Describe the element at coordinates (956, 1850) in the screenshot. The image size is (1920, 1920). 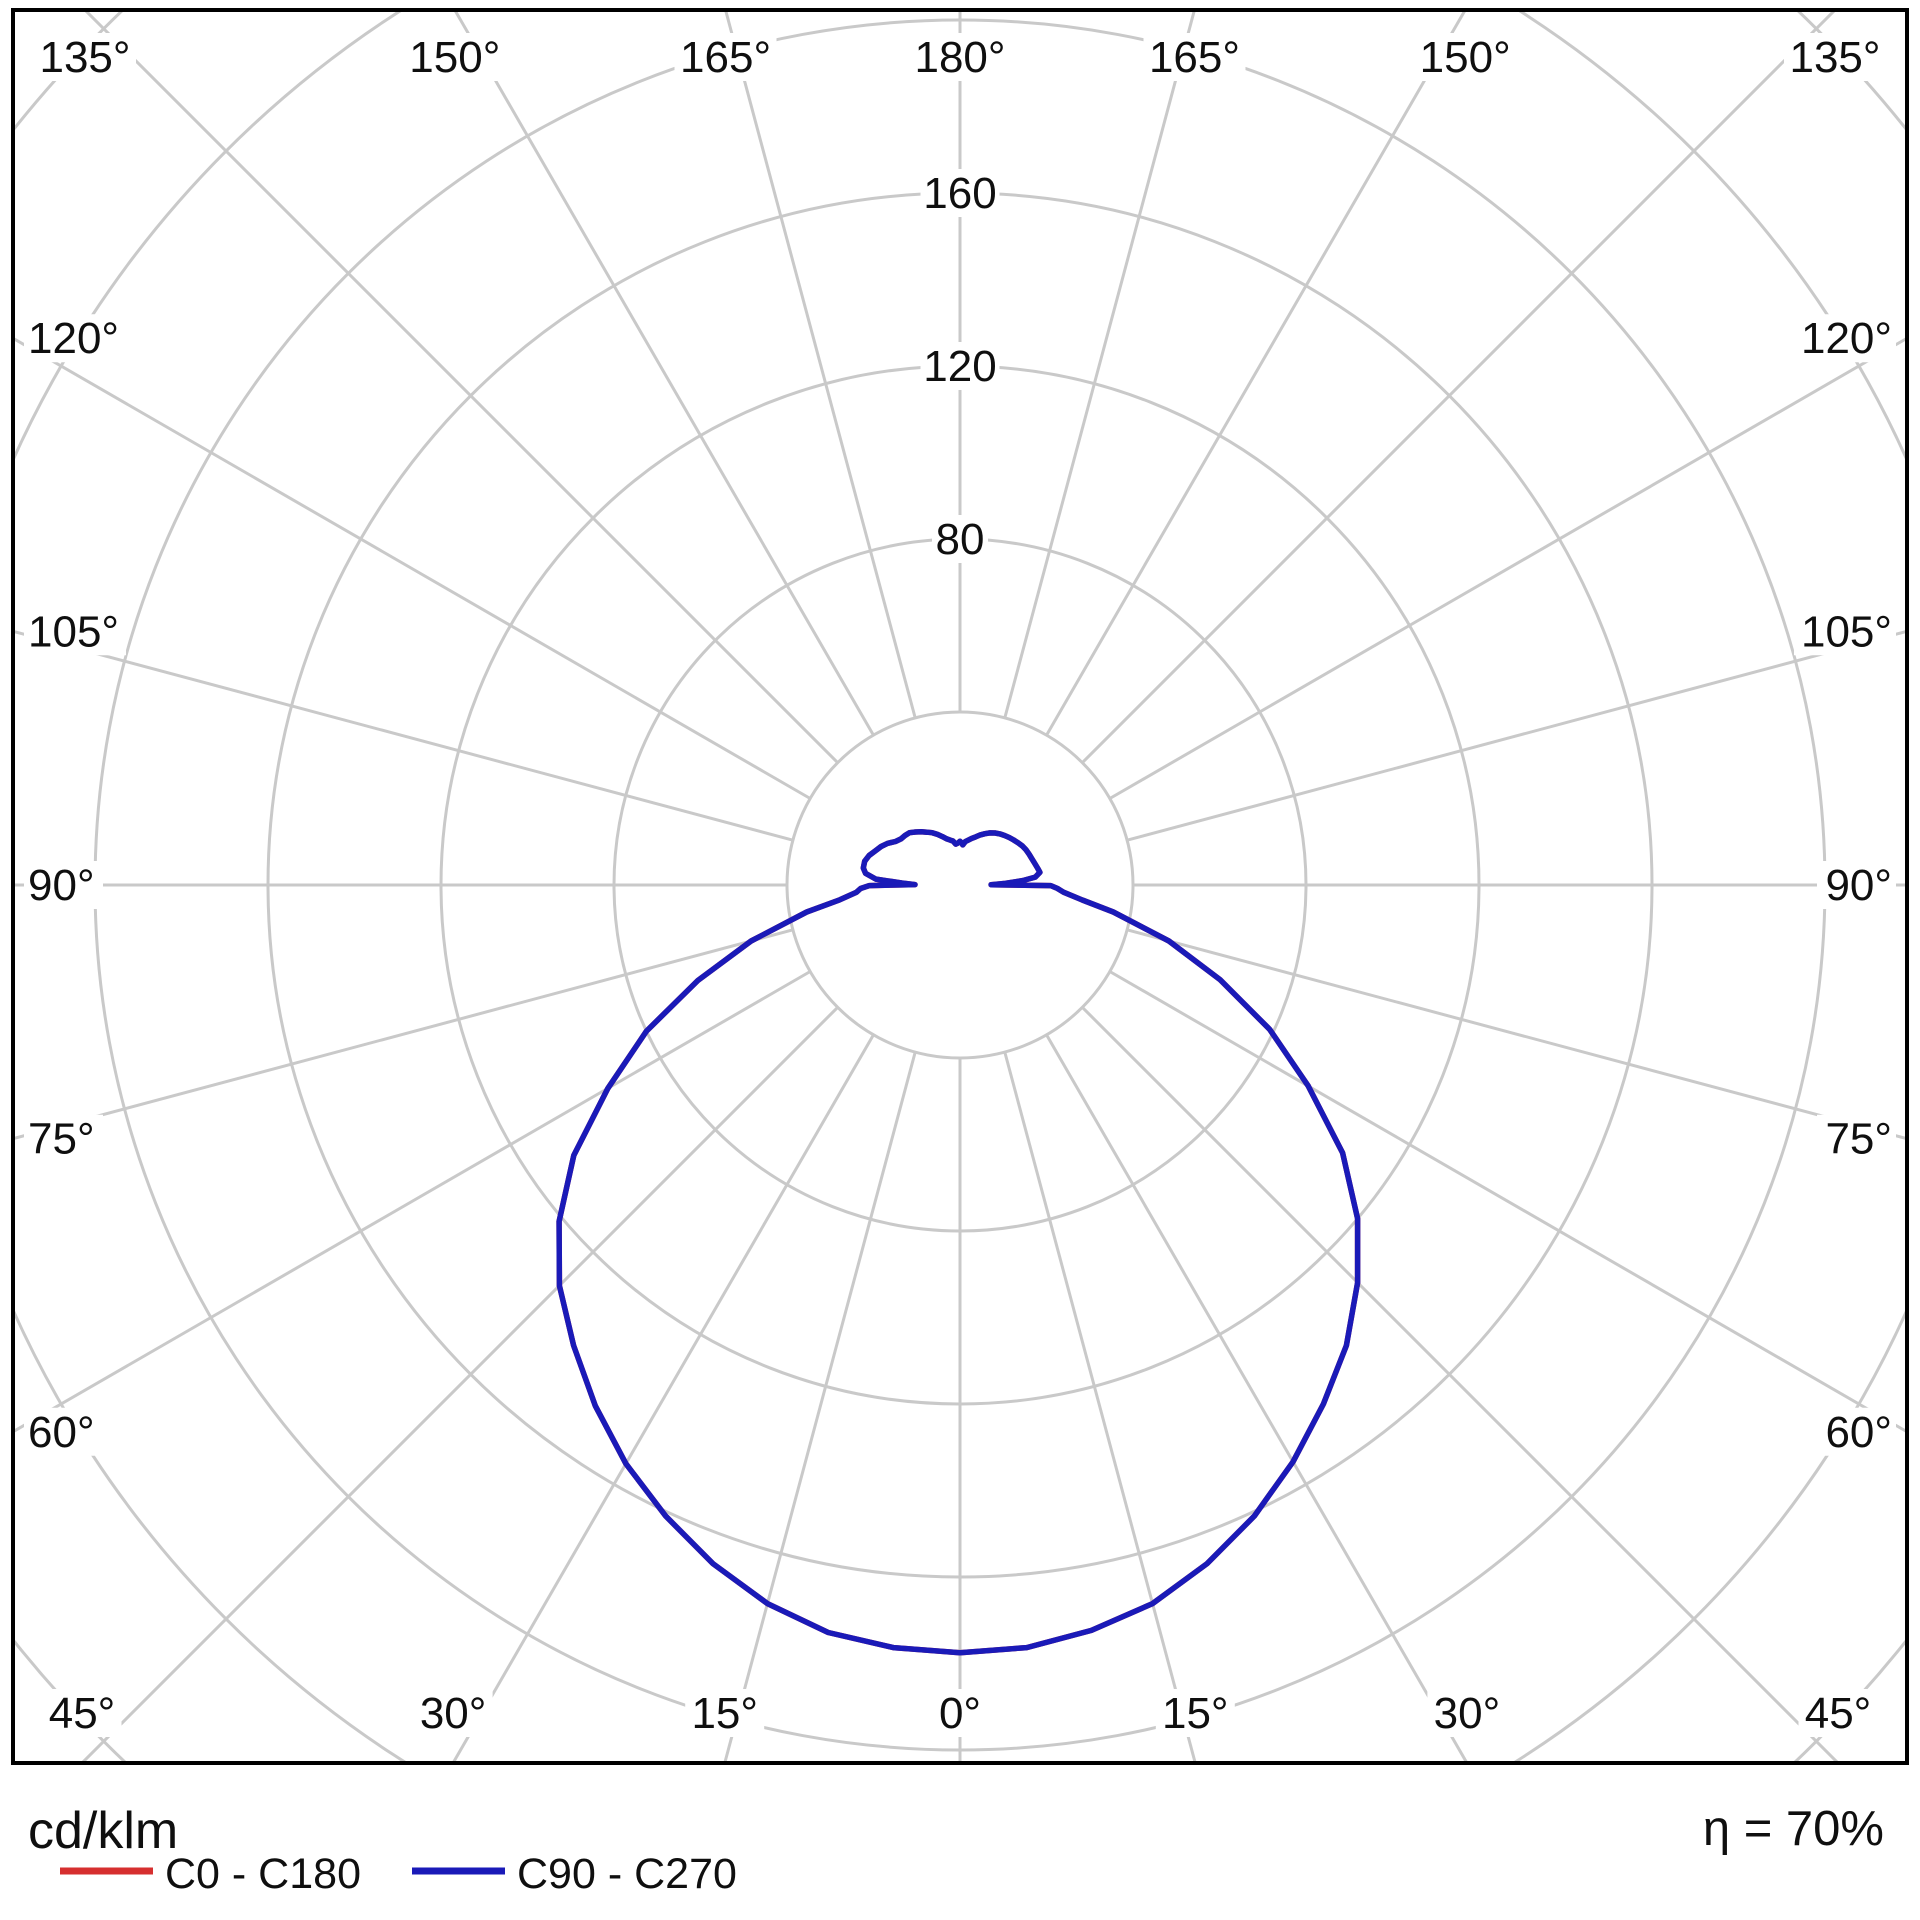
I see `footer: cd/klm C0 - C180 C90 - C270 η = 70%` at that location.